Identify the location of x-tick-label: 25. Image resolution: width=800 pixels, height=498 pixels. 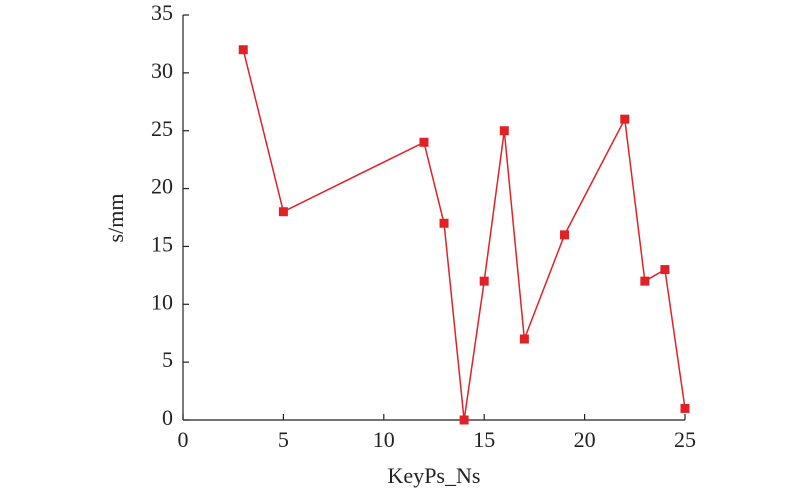
(685, 439).